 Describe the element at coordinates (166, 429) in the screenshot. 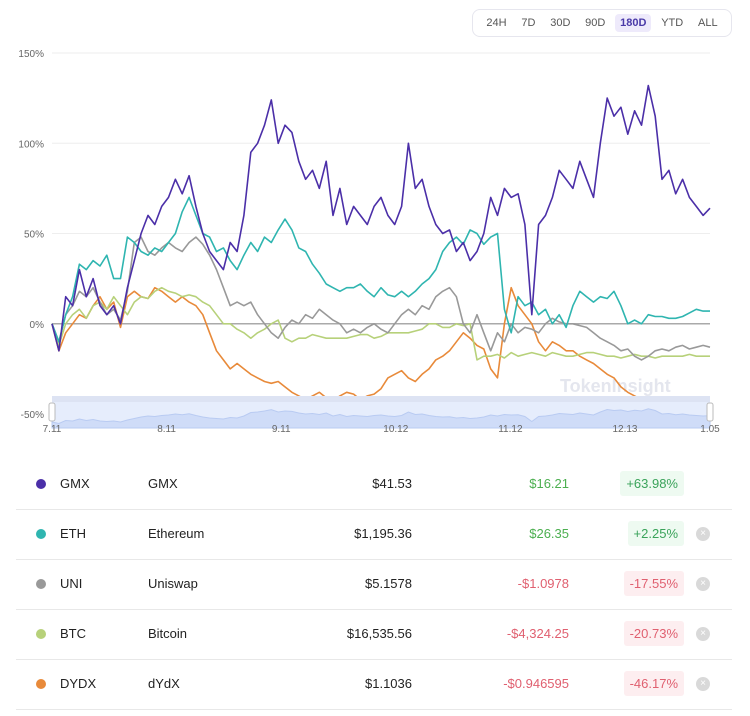

I see `x-tick-label: 8.11` at that location.